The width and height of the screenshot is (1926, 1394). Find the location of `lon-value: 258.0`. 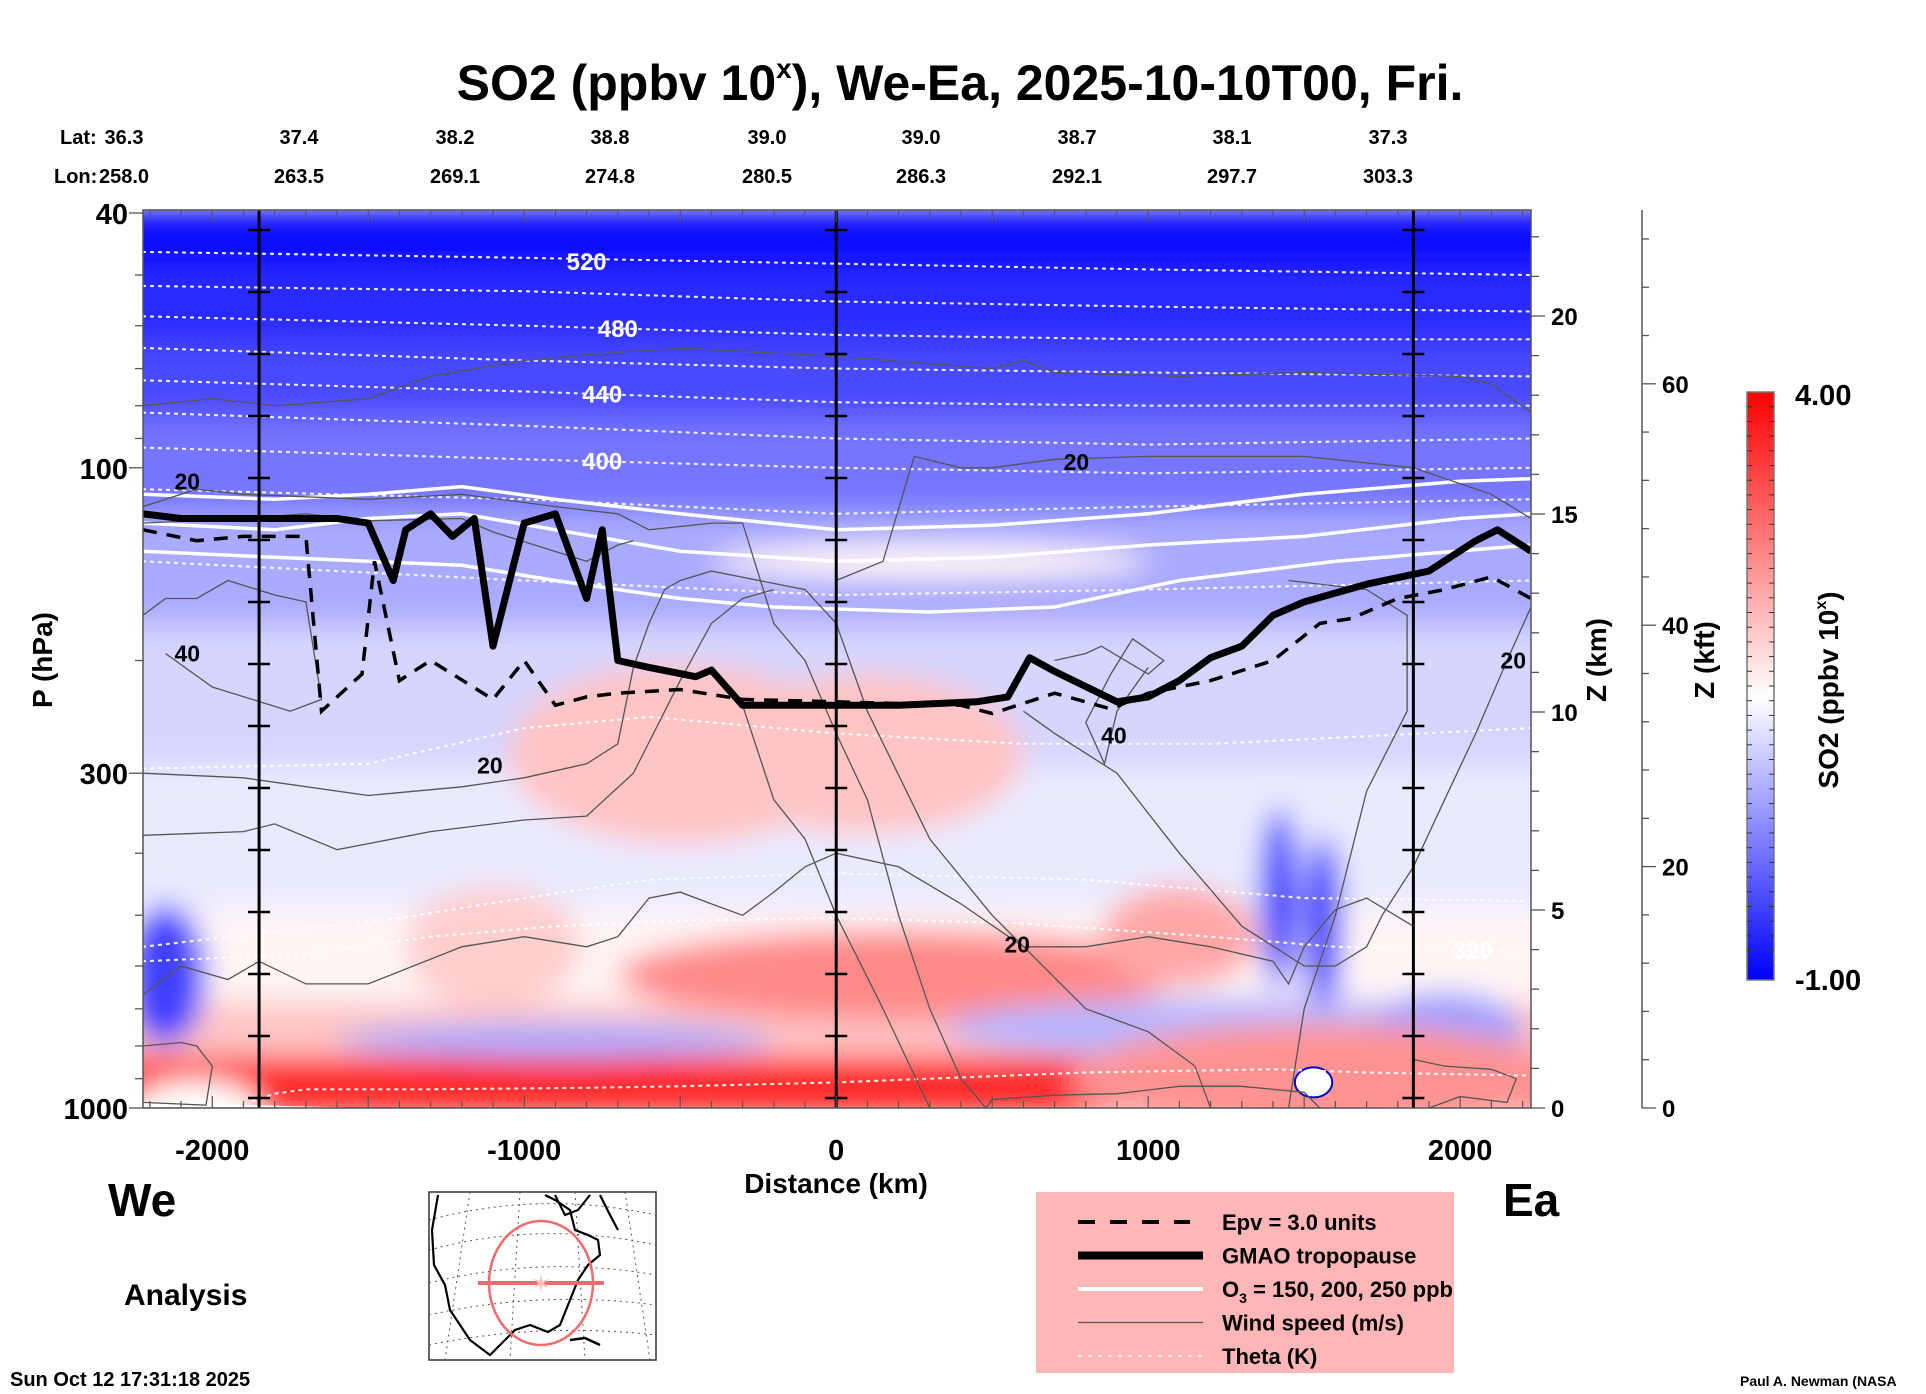

lon-value: 258.0 is located at coordinates (124, 177).